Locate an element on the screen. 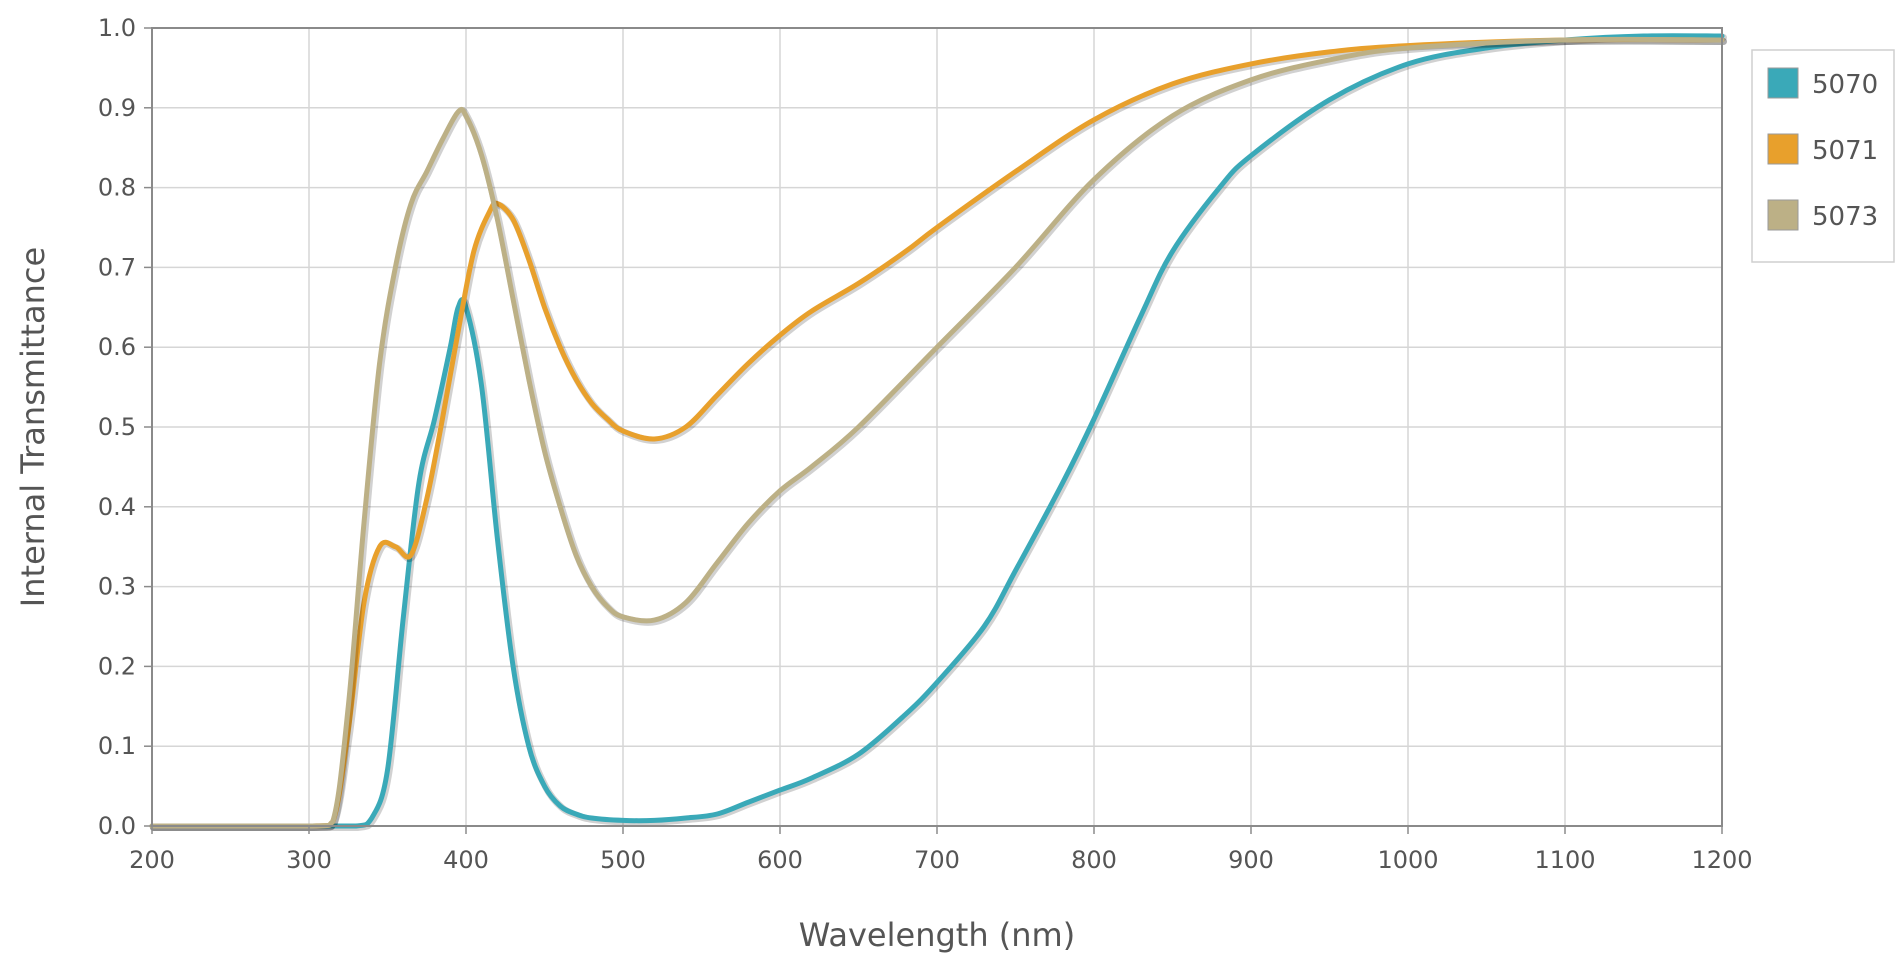 The height and width of the screenshot is (953, 1901). x-tick-label: 400 is located at coordinates (466, 860).